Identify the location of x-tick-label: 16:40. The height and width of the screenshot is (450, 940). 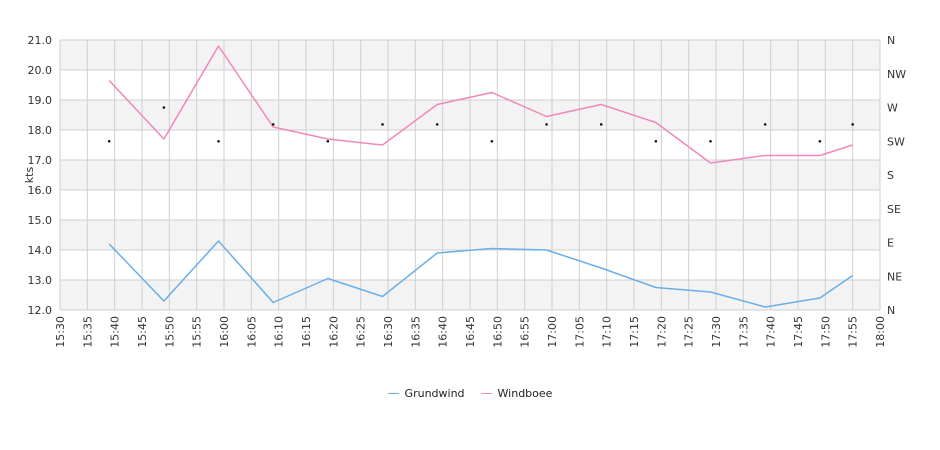
(443, 332).